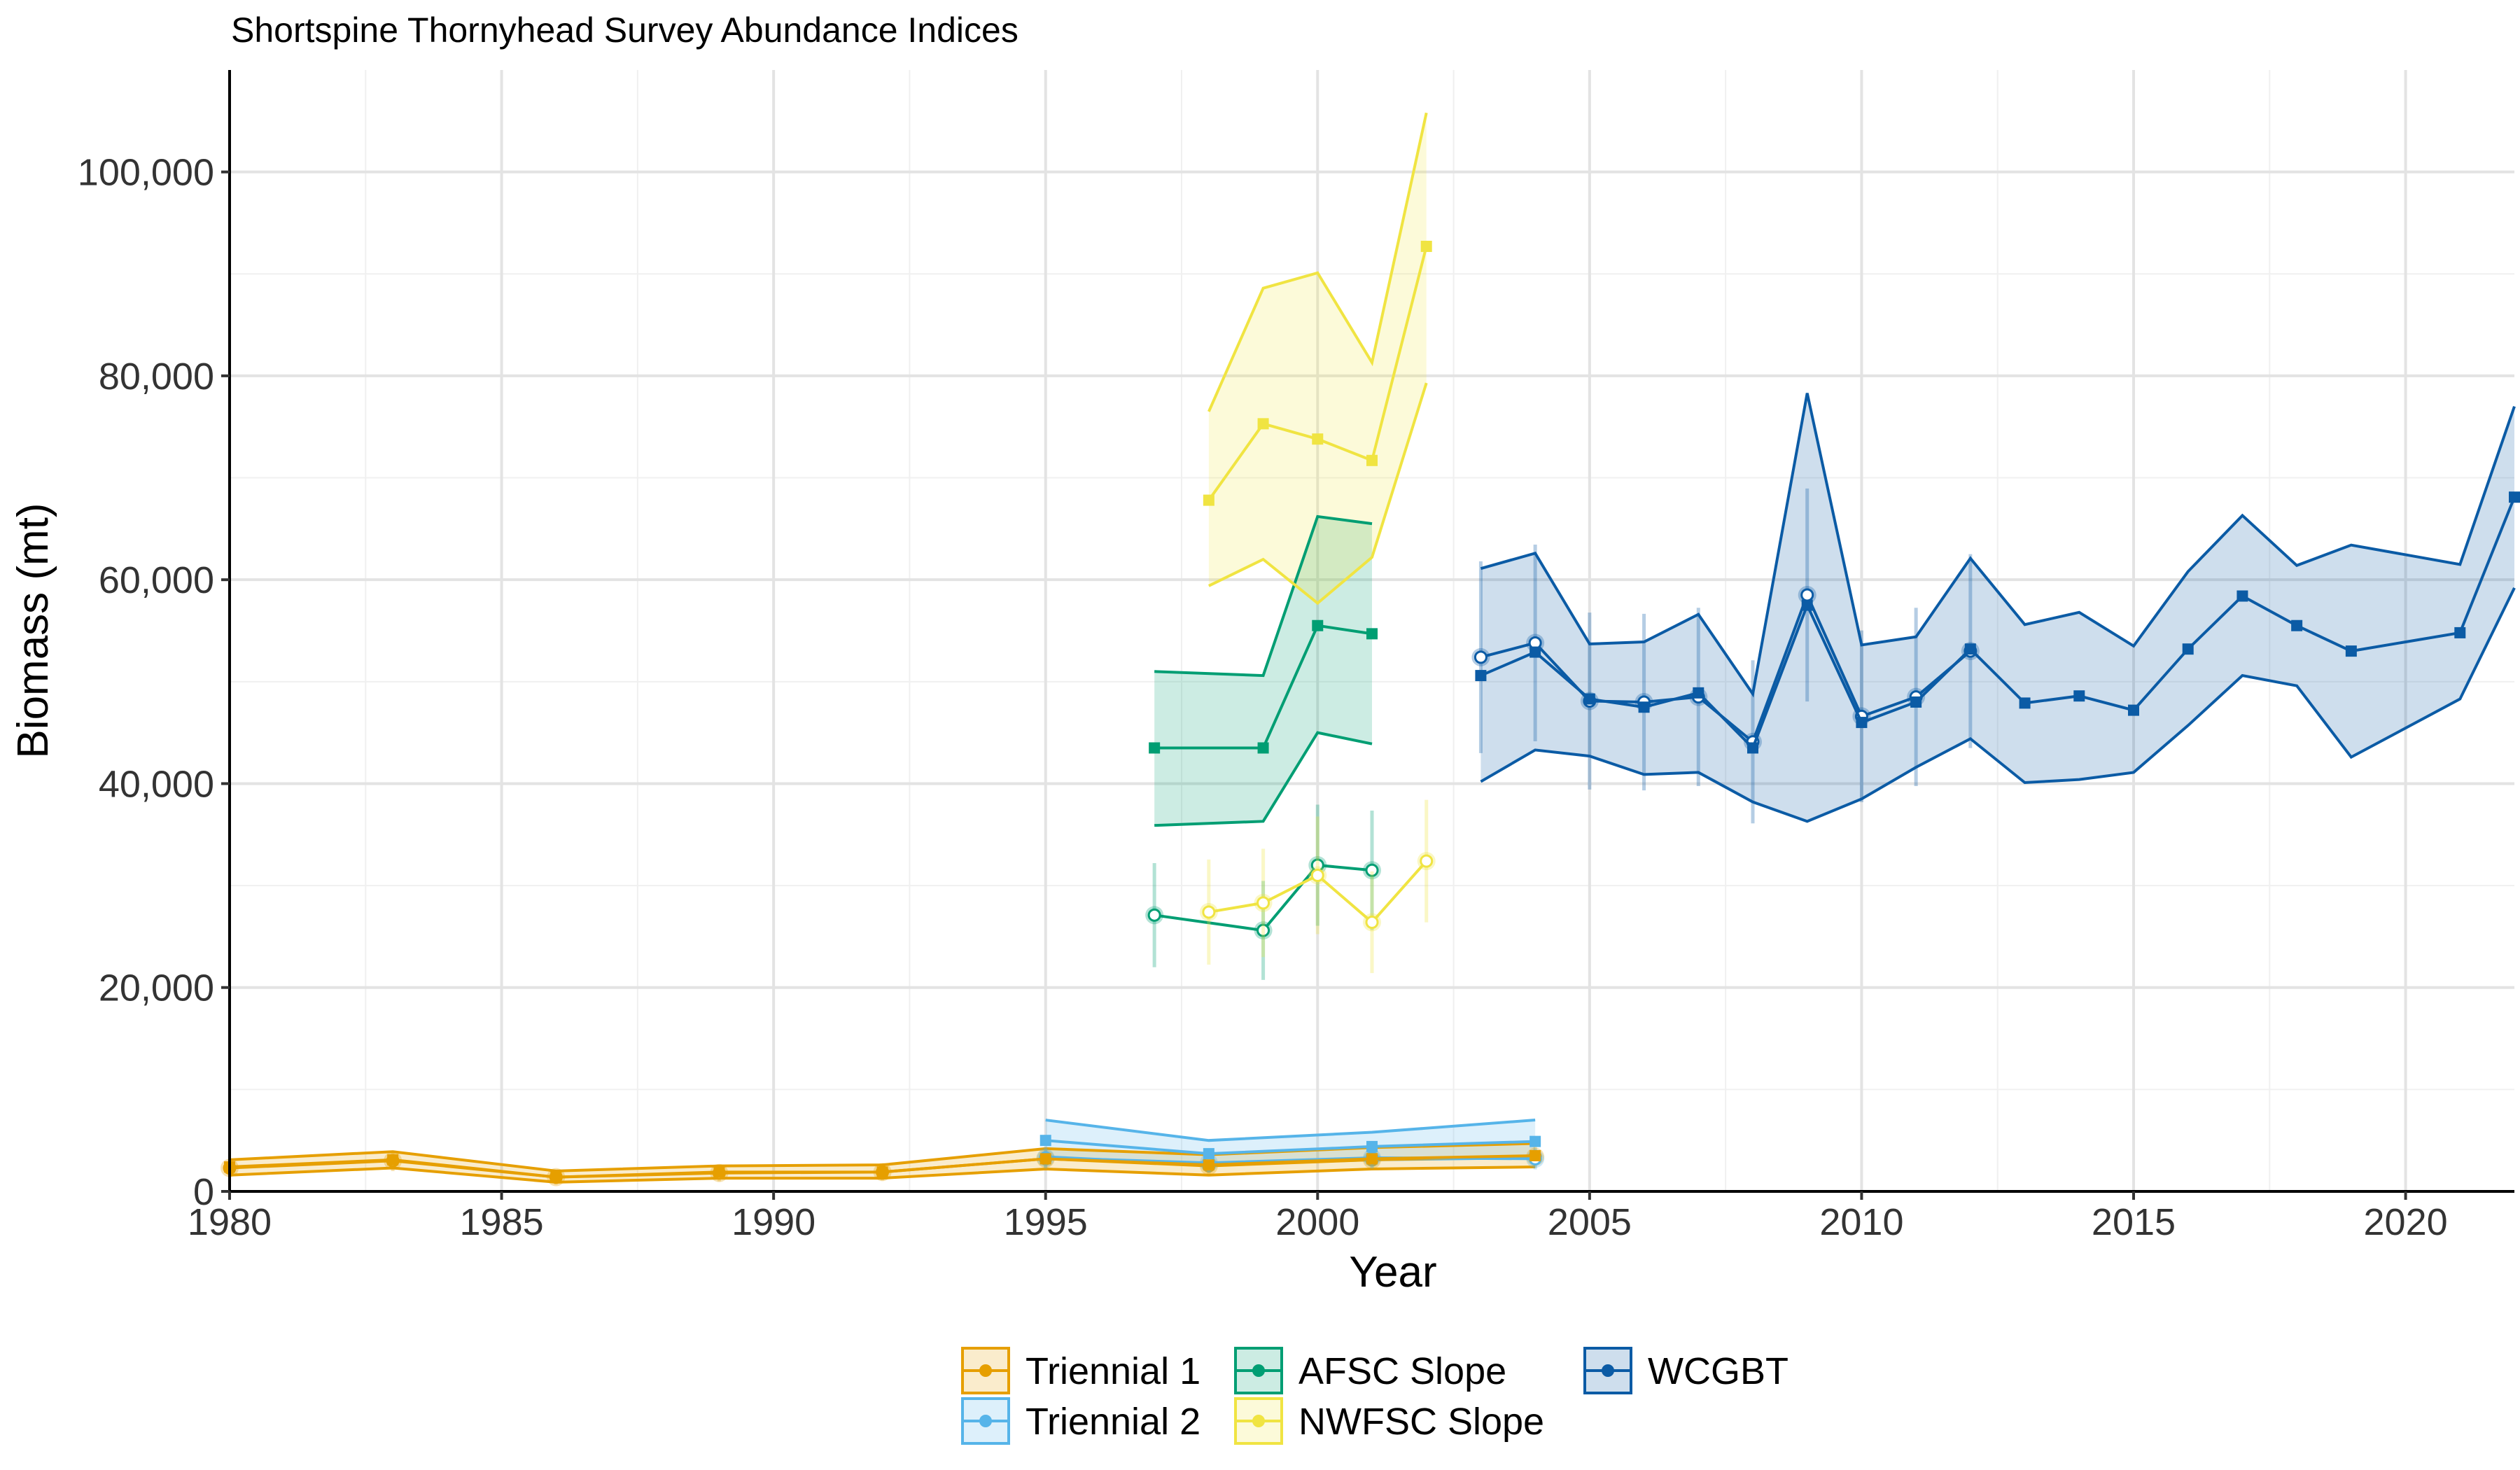  I want to click on x-tick-label: 1985, so click(502, 1222).